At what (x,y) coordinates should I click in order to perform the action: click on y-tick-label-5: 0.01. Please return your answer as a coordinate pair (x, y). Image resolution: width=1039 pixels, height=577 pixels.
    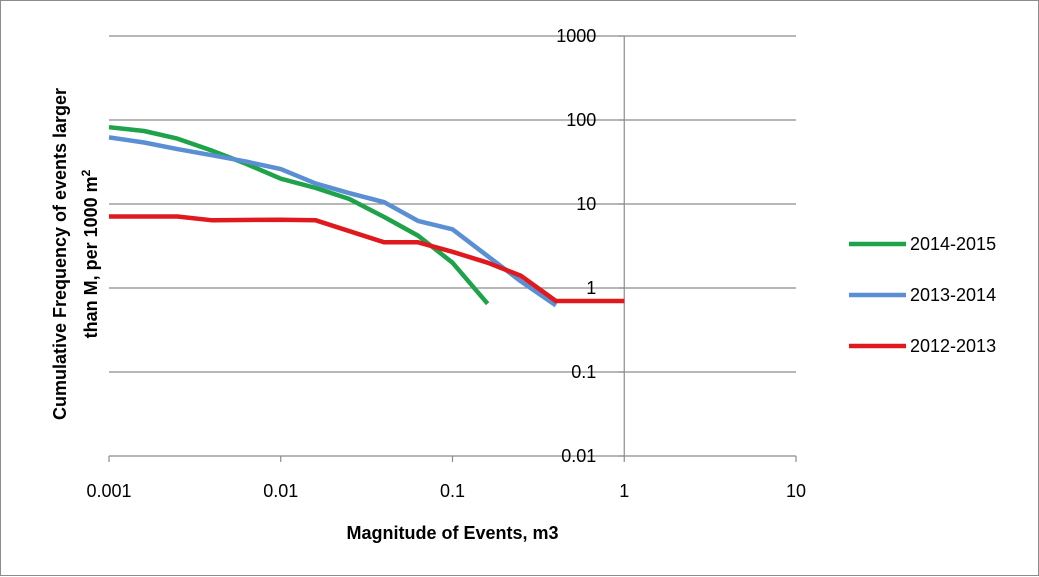
    Looking at the image, I should click on (578, 456).